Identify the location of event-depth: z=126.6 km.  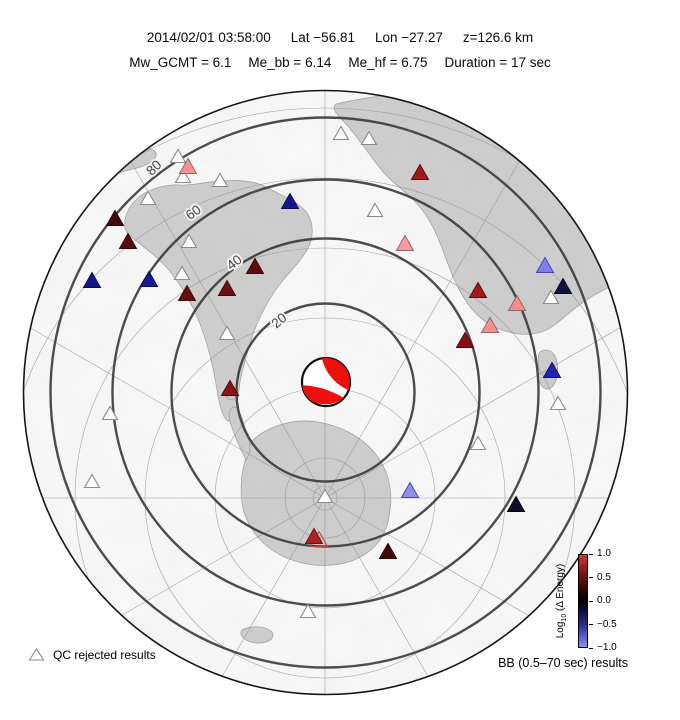
(498, 37).